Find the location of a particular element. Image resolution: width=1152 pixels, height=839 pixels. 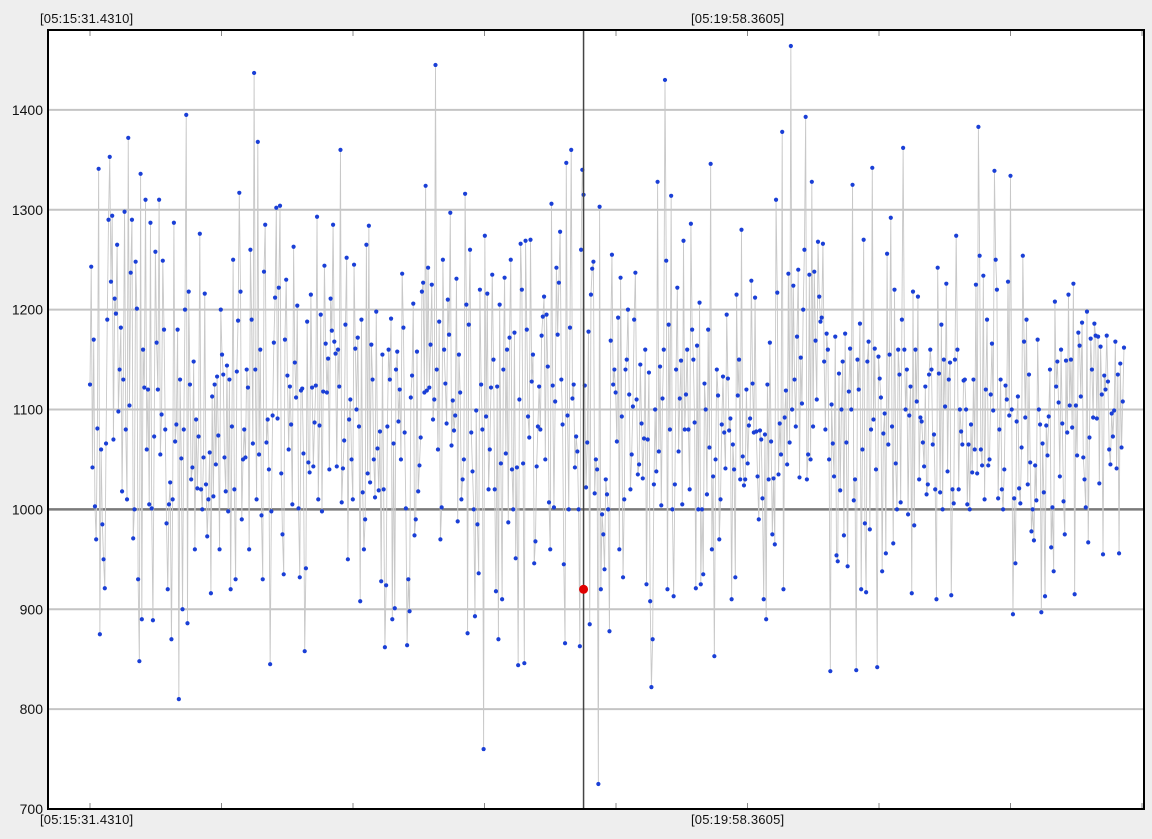

highlighted-point is located at coordinates (584, 589).